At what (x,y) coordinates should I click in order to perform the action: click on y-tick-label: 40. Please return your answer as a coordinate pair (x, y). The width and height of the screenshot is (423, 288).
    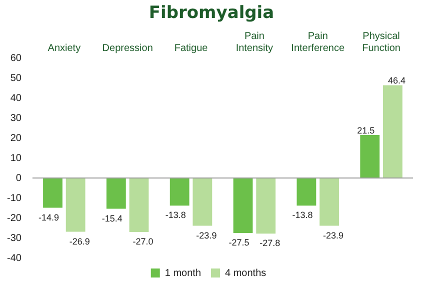
    Looking at the image, I should click on (16, 98).